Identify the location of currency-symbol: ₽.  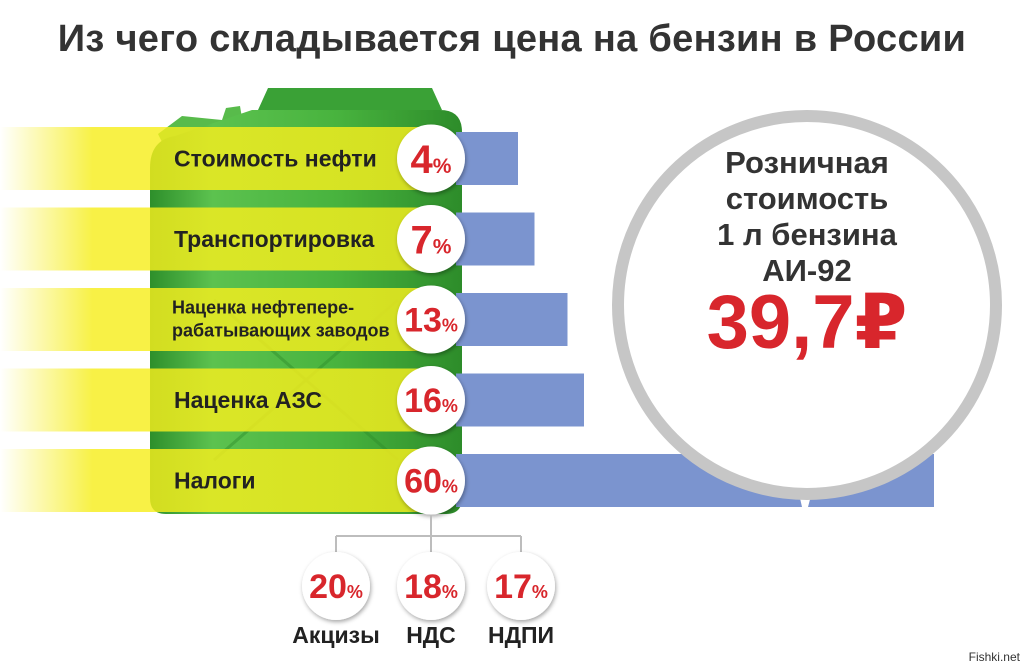
(881, 322).